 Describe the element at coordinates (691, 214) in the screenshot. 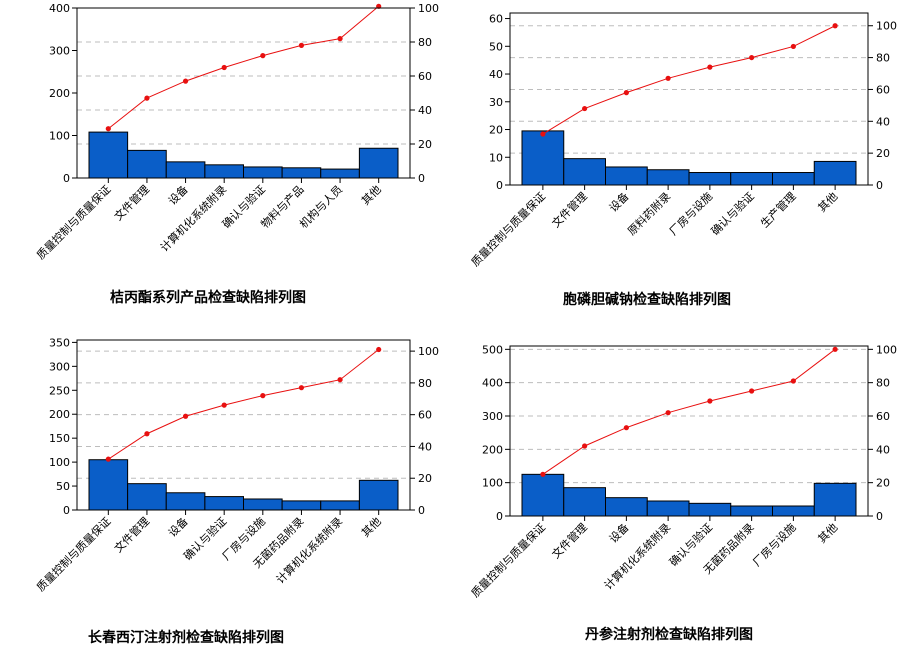

I see `category-label-5: 厂房与设施` at that location.